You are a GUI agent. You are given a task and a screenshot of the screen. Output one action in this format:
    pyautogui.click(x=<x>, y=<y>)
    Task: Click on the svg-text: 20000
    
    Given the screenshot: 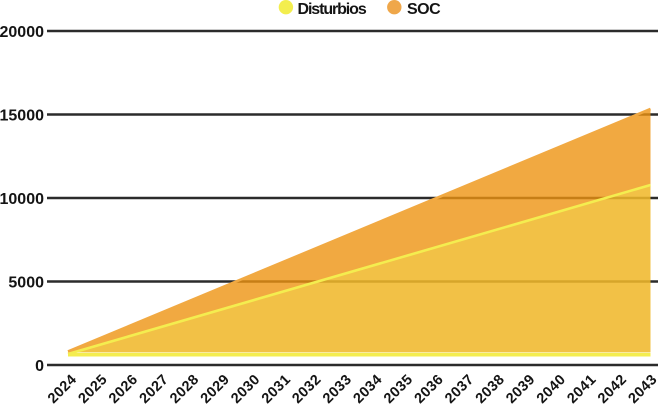 What is the action you would take?
    pyautogui.click(x=22, y=32)
    